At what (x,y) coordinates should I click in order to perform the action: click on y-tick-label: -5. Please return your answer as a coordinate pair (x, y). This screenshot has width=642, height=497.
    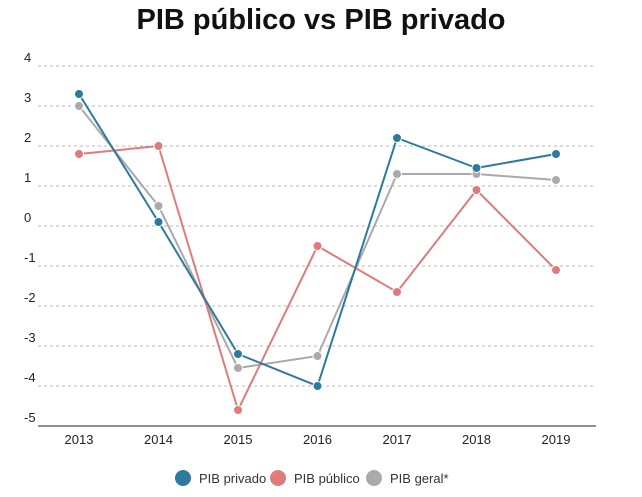
    Looking at the image, I should click on (30, 417).